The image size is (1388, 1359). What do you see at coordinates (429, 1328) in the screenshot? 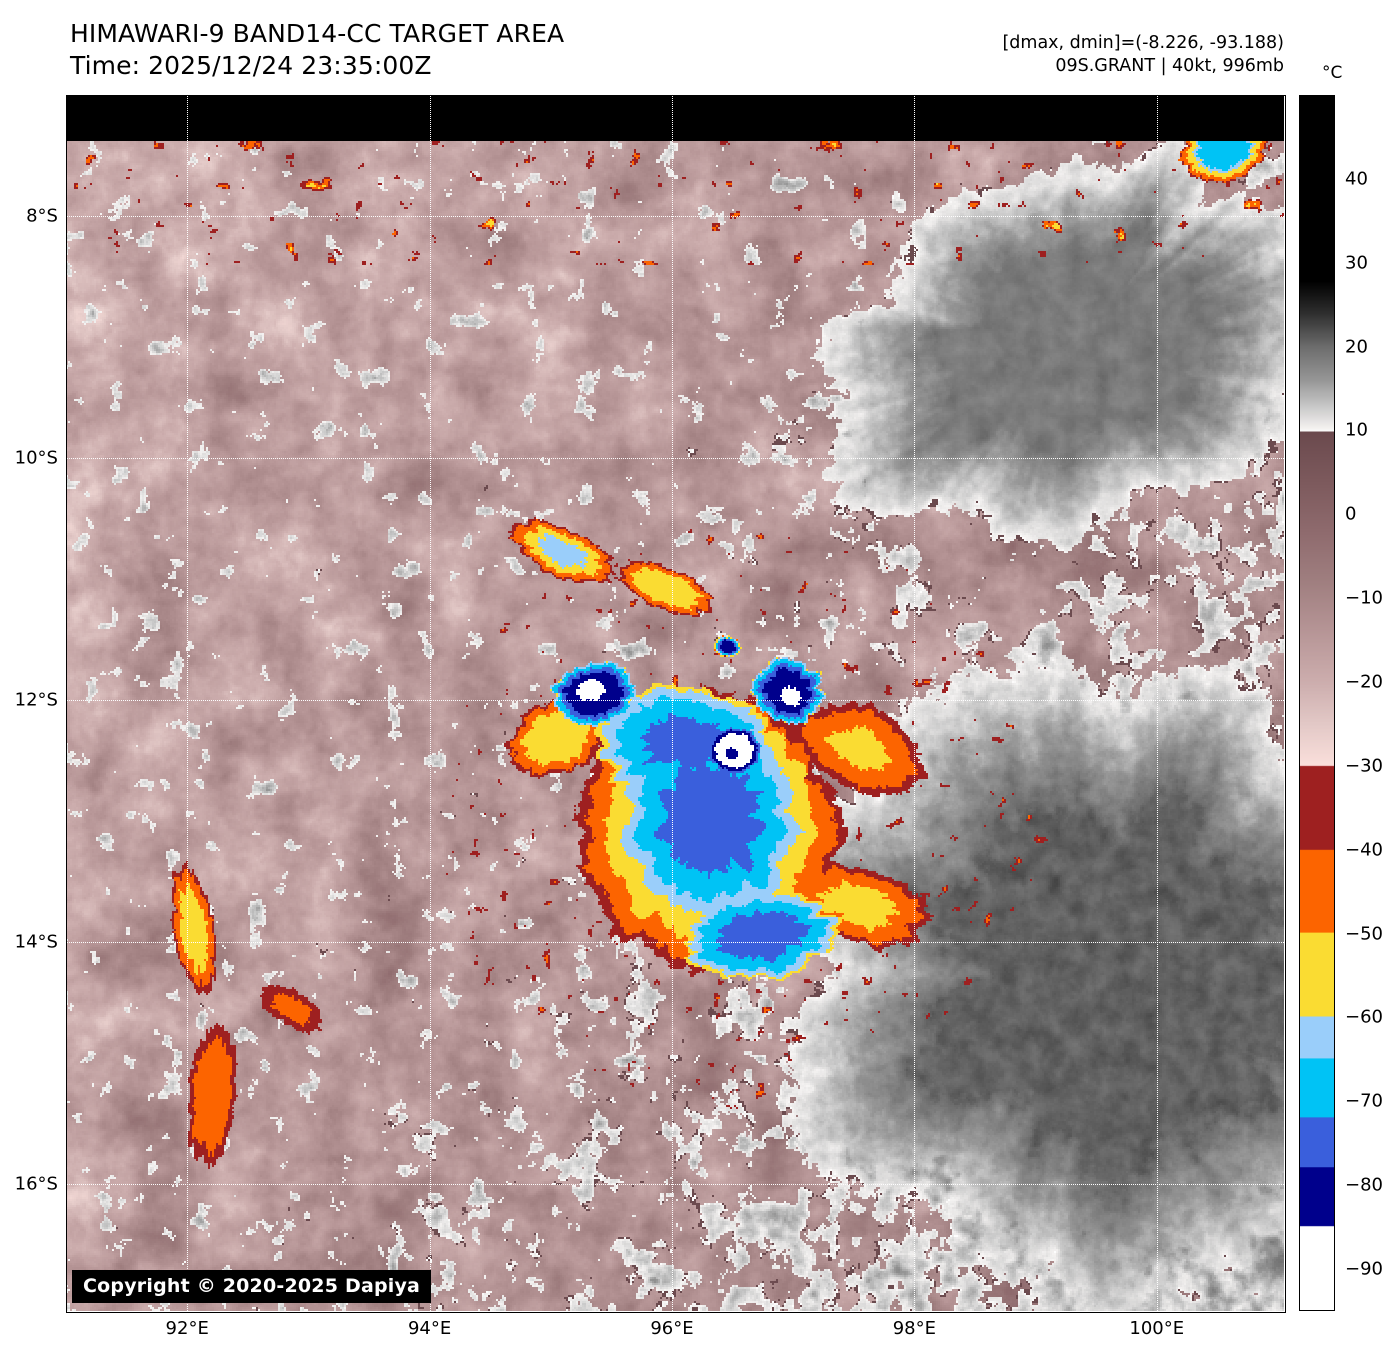
I see `lon-tick-label-1: 94°E` at bounding box center [429, 1328].